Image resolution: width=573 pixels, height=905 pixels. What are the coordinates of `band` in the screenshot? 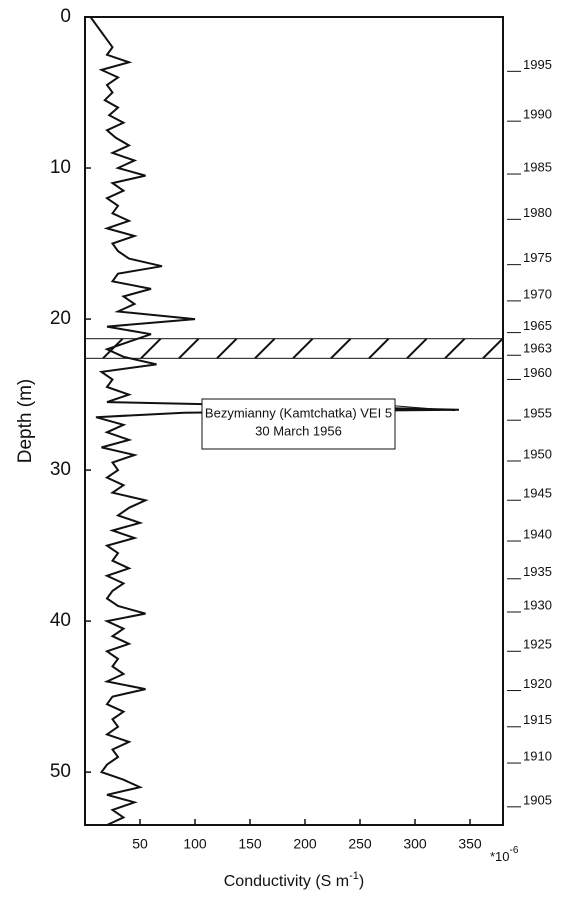 It's located at (294, 348).